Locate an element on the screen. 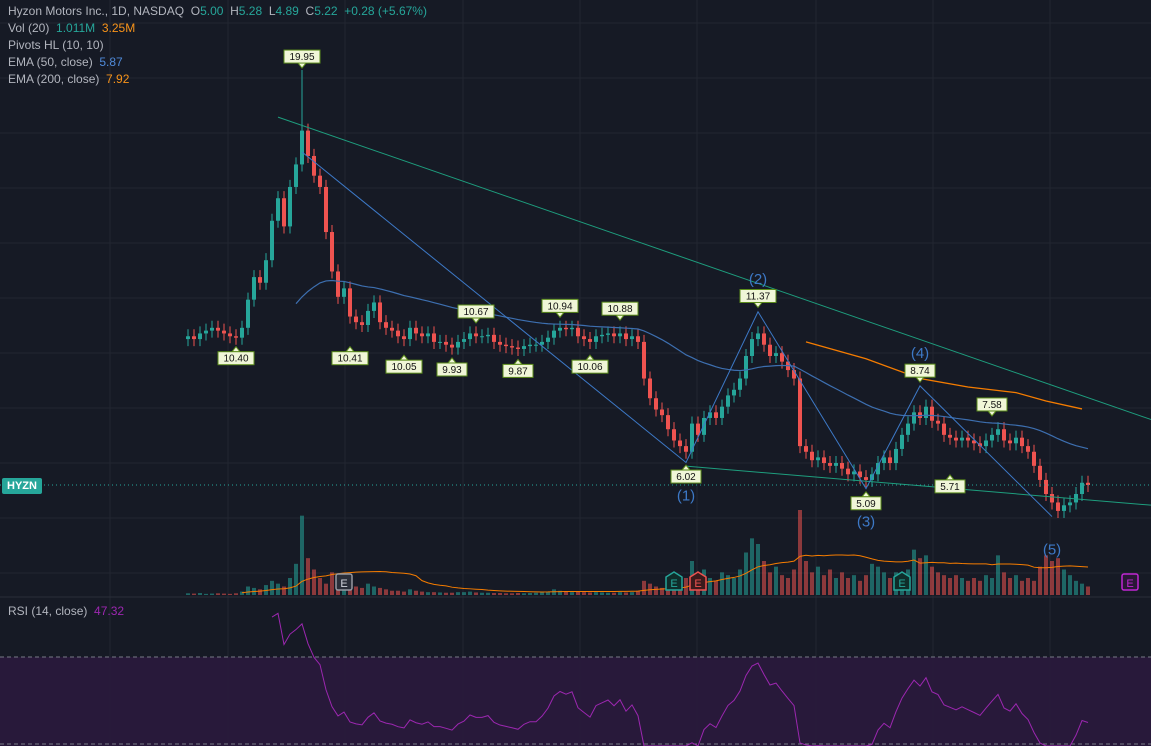 The height and width of the screenshot is (746, 1151). earnings-box is located at coordinates (344, 582).